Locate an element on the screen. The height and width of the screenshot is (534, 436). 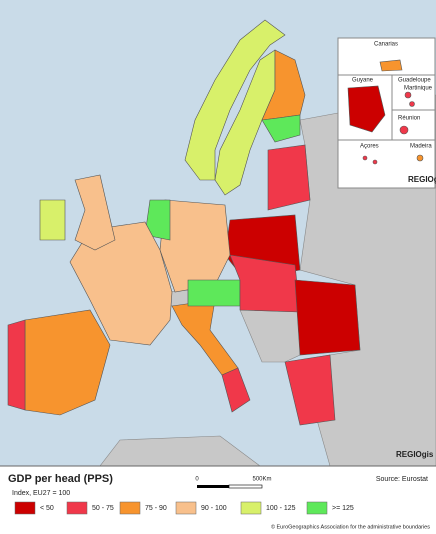
legend-label: 90 - 100 is located at coordinates (214, 508).